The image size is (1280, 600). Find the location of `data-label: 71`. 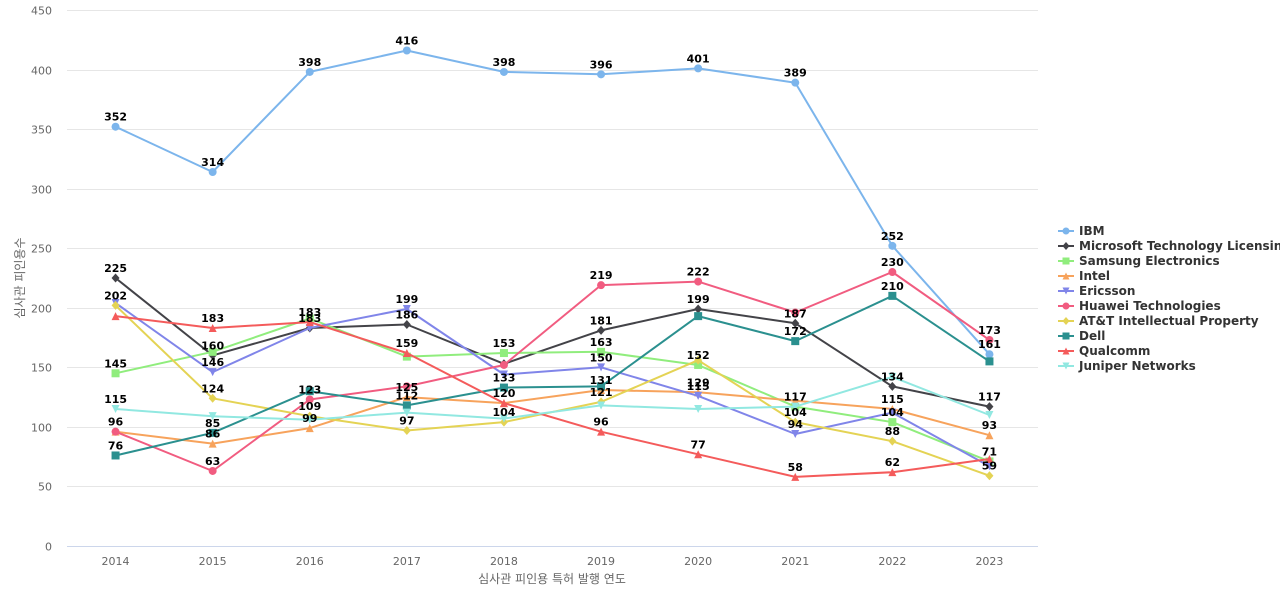

data-label: 71 is located at coordinates (989, 451).